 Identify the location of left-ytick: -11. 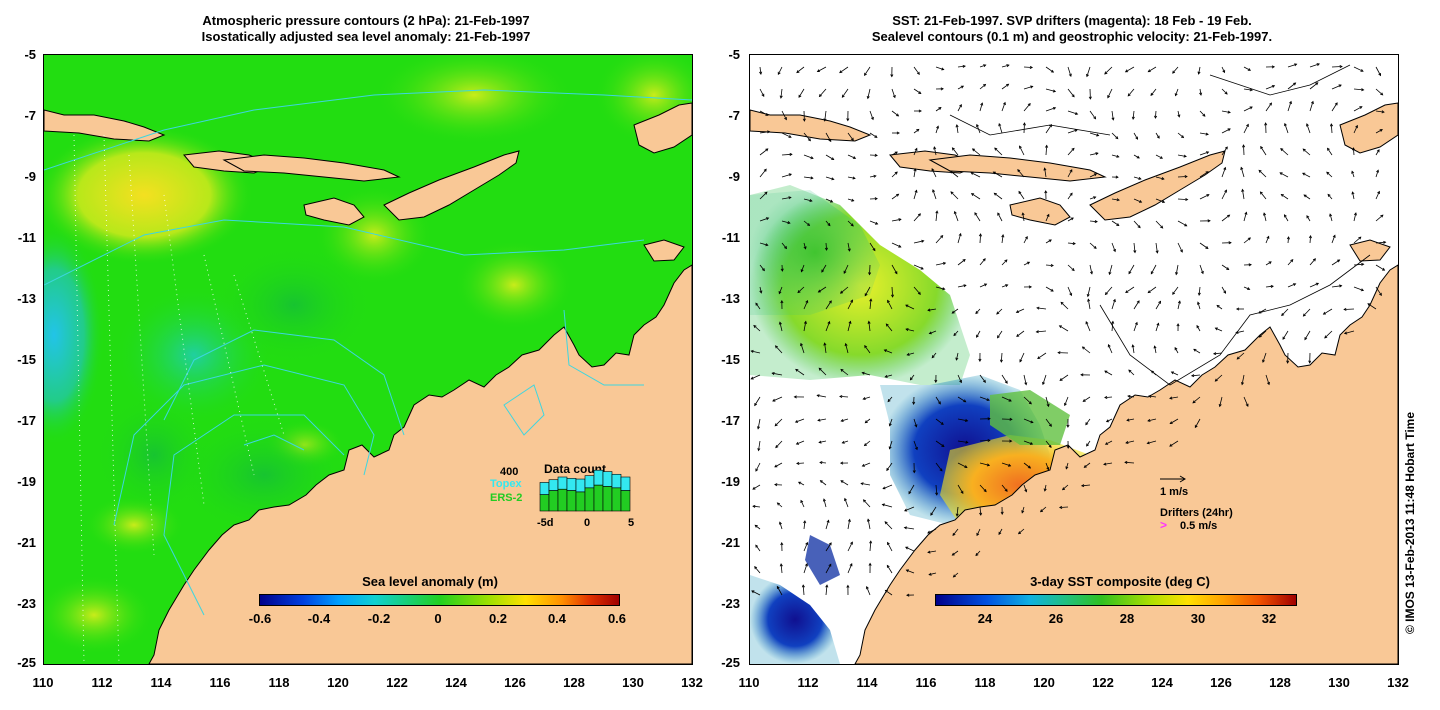
(26, 237).